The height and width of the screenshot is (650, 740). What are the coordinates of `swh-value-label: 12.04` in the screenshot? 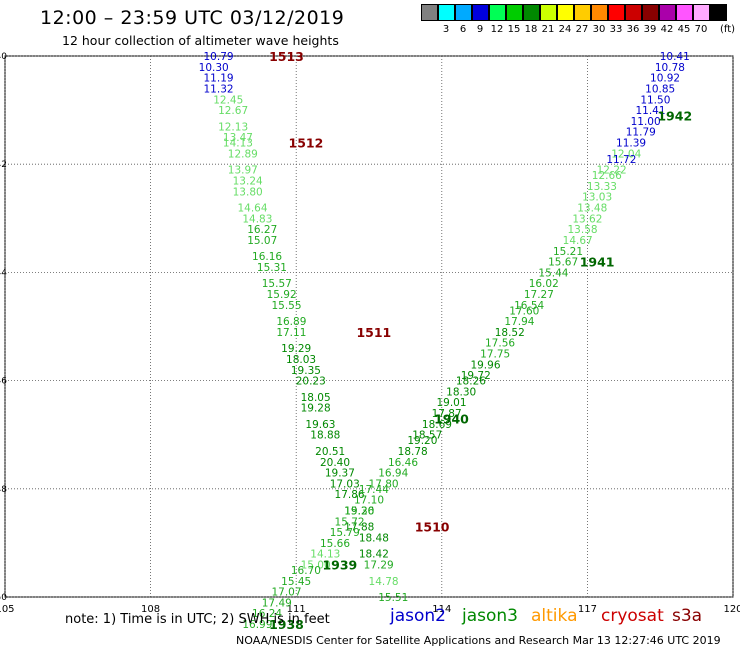 It's located at (626, 154).